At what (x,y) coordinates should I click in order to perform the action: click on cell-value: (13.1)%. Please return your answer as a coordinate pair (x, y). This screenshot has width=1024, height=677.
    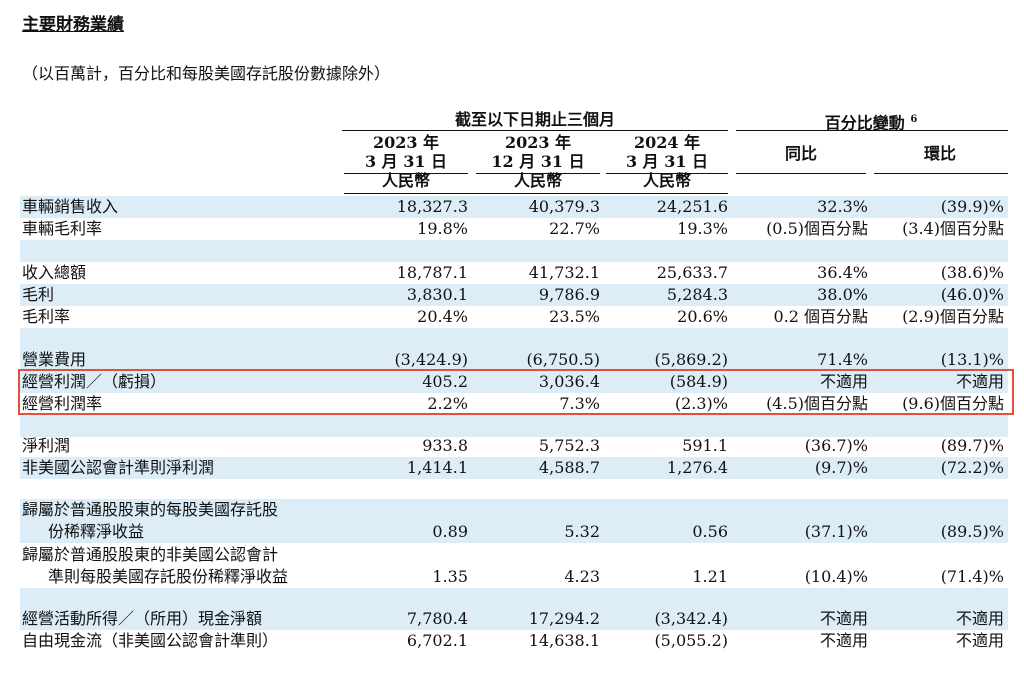
    Looking at the image, I should click on (972, 359).